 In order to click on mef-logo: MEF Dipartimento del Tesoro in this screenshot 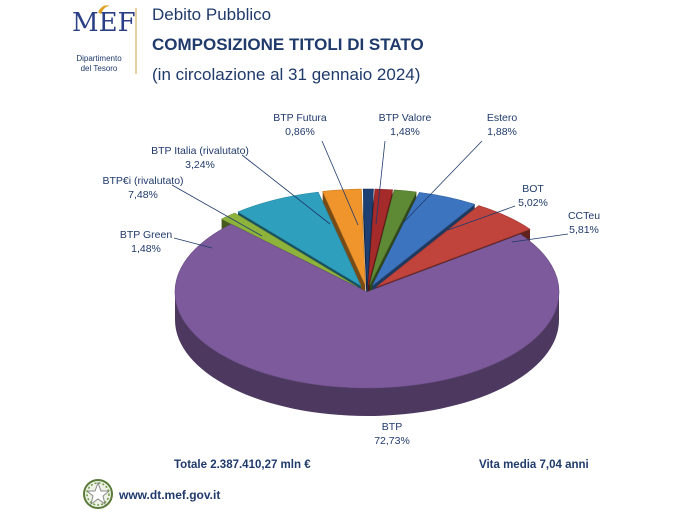, I will do `click(104, 39)`.